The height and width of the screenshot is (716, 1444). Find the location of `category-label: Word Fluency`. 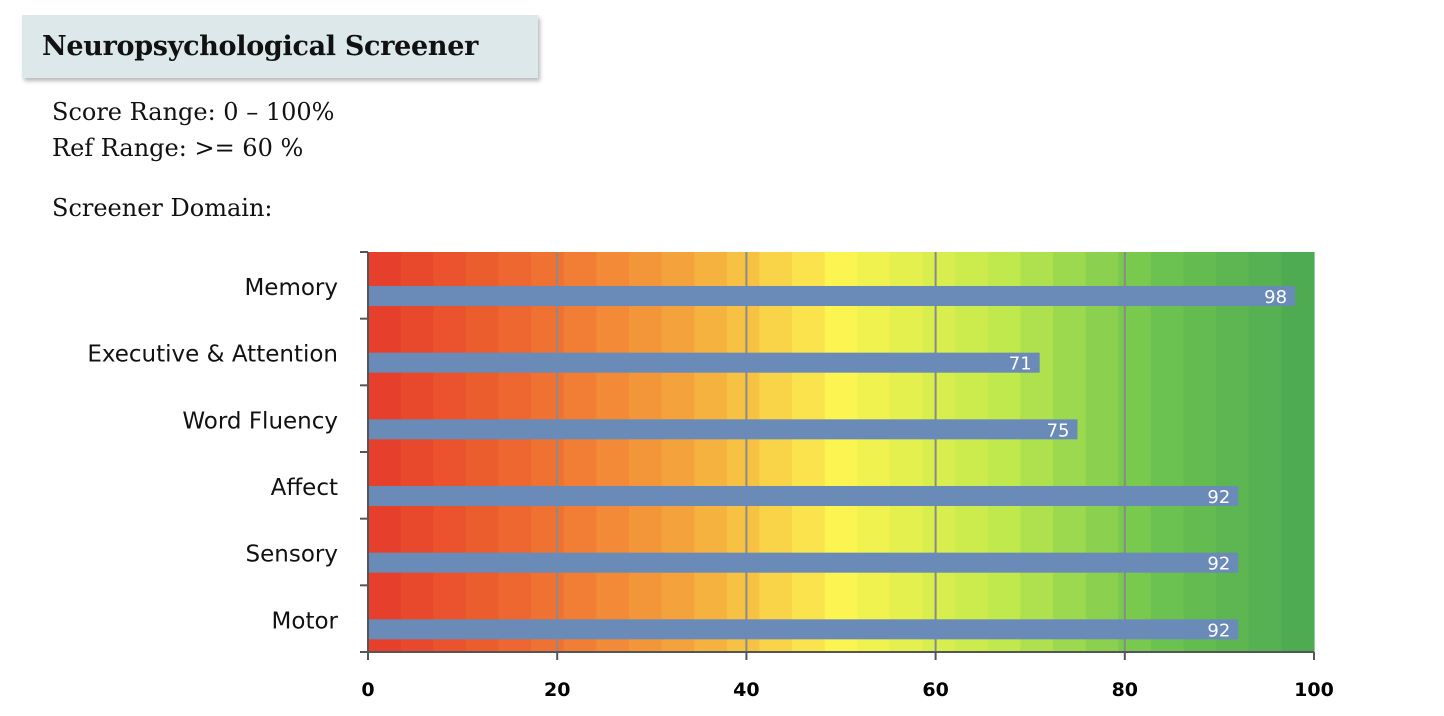

category-label: Word Fluency is located at coordinates (260, 421).